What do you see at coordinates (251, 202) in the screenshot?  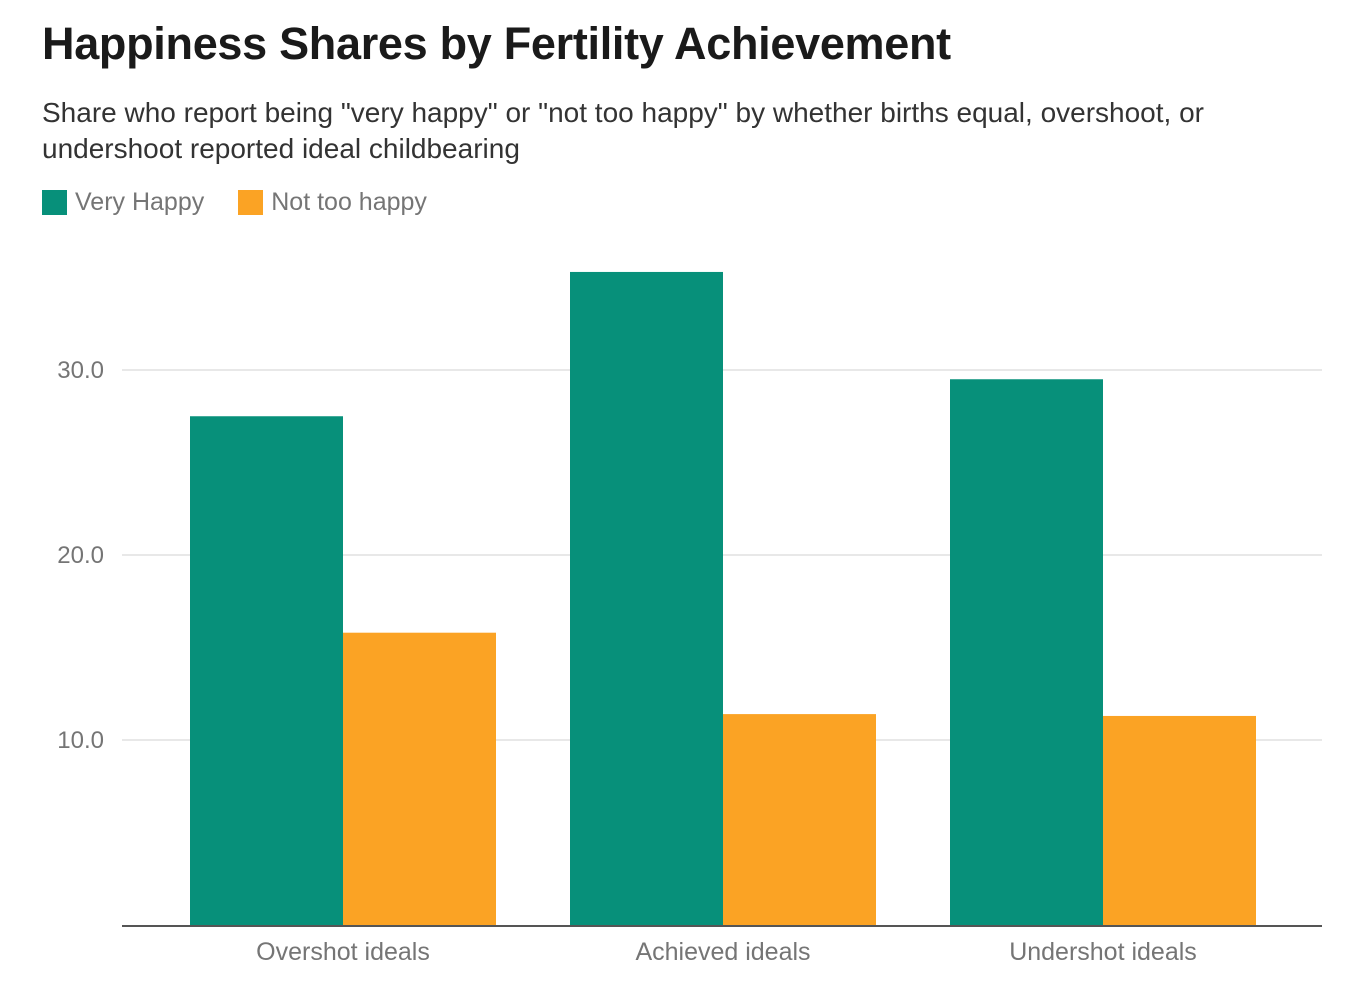 I see `legend-swatch-not-too-happy` at bounding box center [251, 202].